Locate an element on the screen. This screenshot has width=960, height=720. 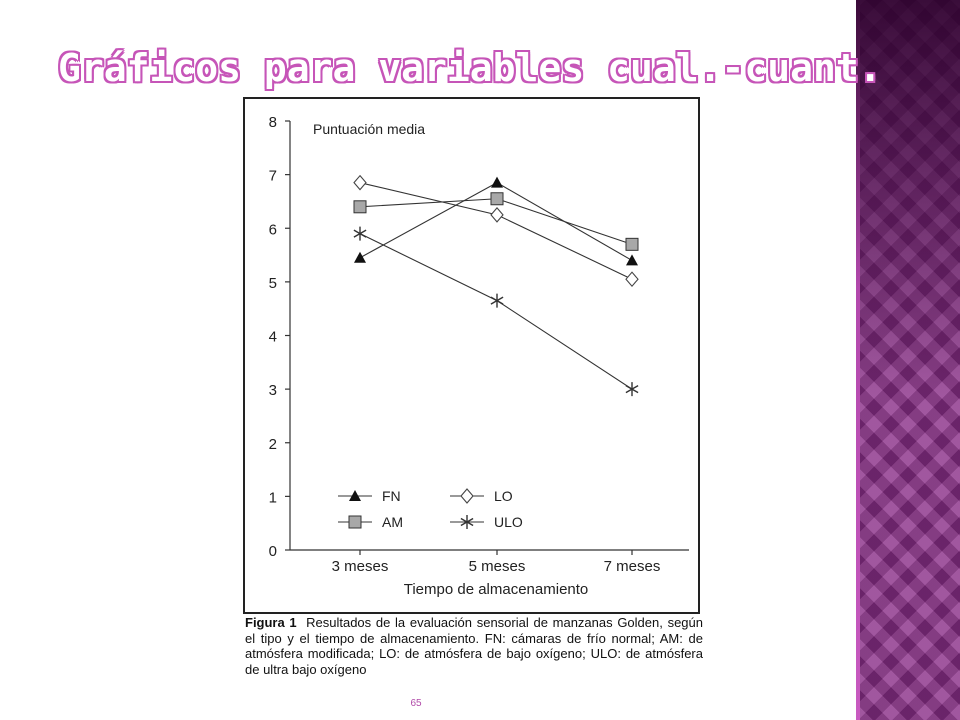
y-tick-label: 4 is located at coordinates (273, 337).